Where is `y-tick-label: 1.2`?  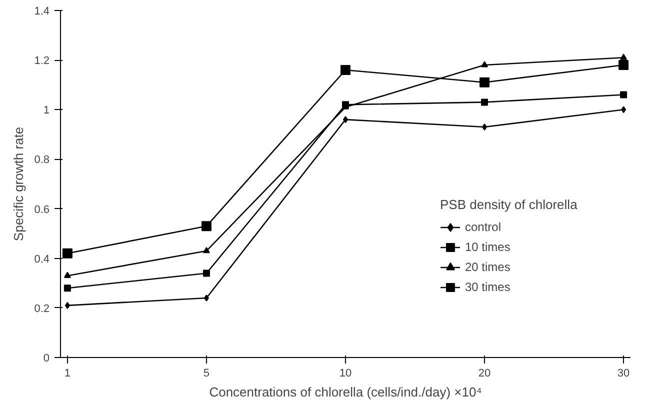 y-tick-label: 1.2 is located at coordinates (42, 61).